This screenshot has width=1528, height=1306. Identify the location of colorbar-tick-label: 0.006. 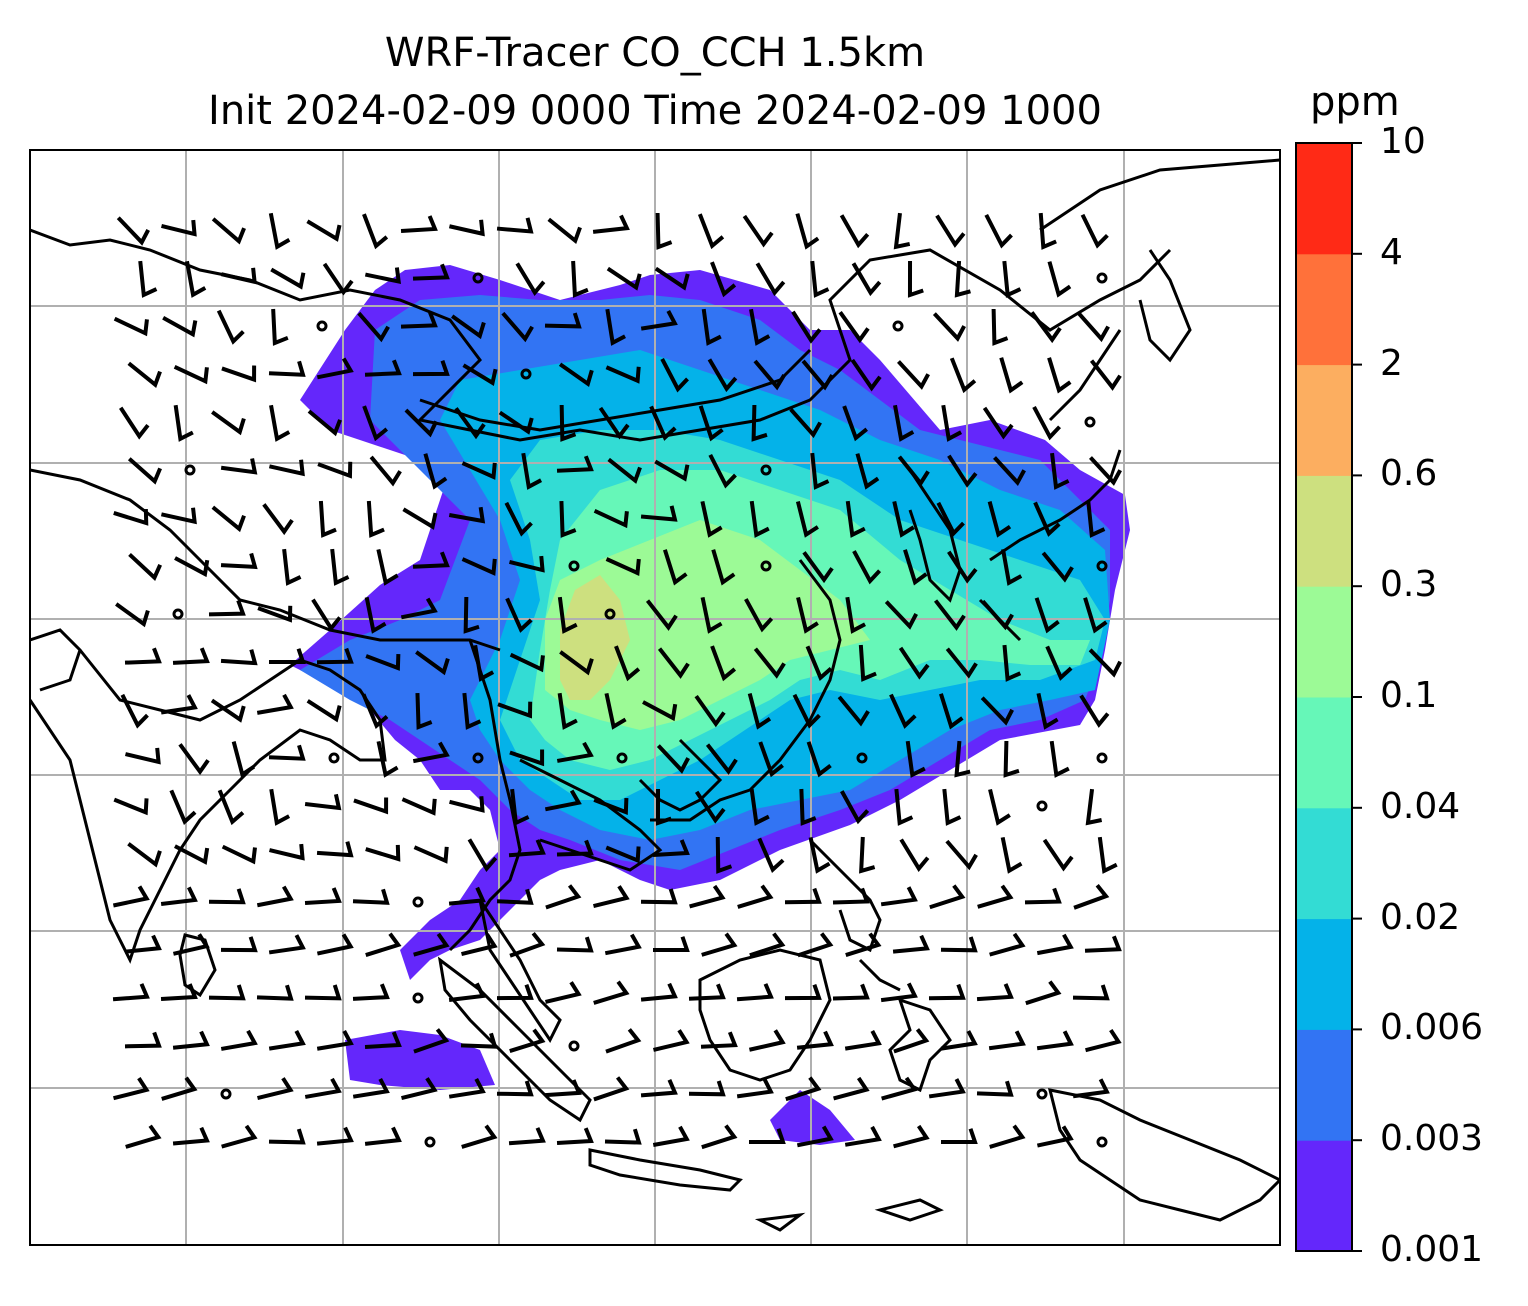
(1432, 1028).